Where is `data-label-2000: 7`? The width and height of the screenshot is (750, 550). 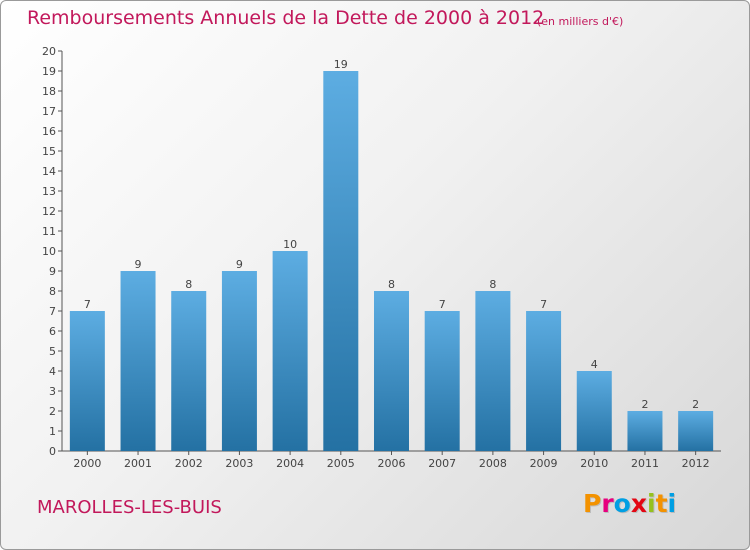 data-label-2000: 7 is located at coordinates (87, 304).